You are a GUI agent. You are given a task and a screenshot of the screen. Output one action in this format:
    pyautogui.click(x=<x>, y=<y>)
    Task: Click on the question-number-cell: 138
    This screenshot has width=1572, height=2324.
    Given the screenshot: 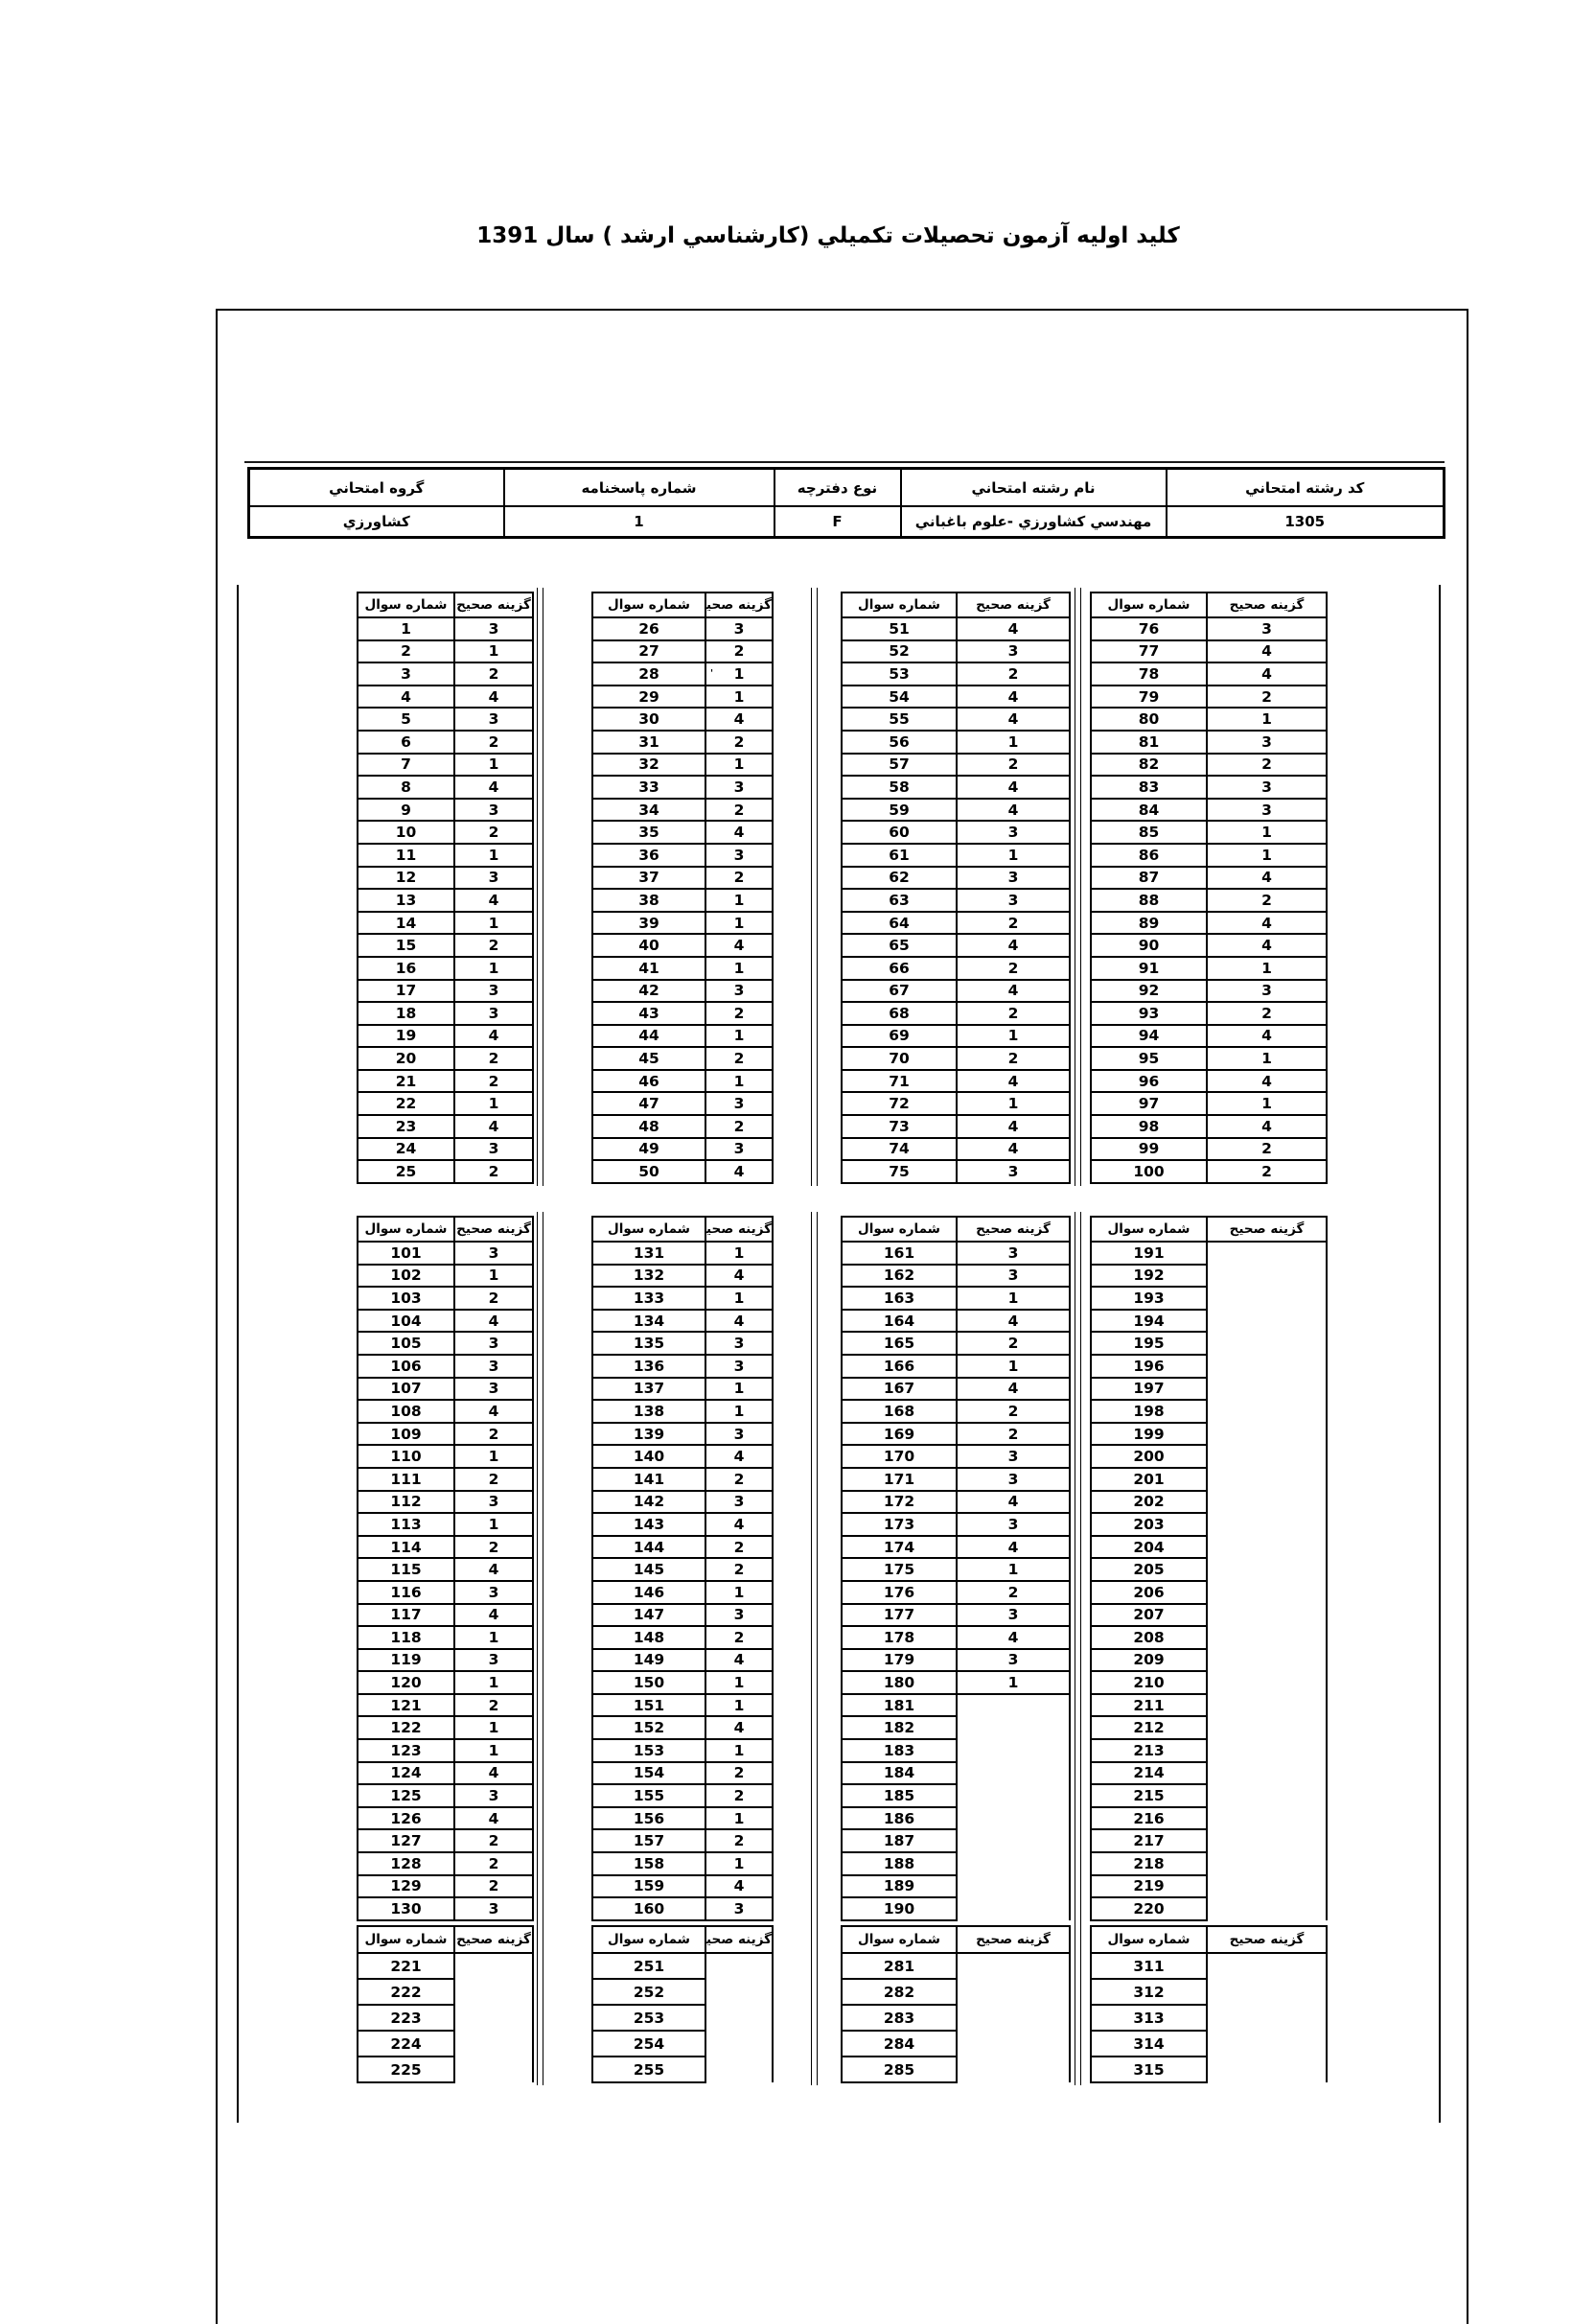 What is the action you would take?
    pyautogui.click(x=648, y=1411)
    